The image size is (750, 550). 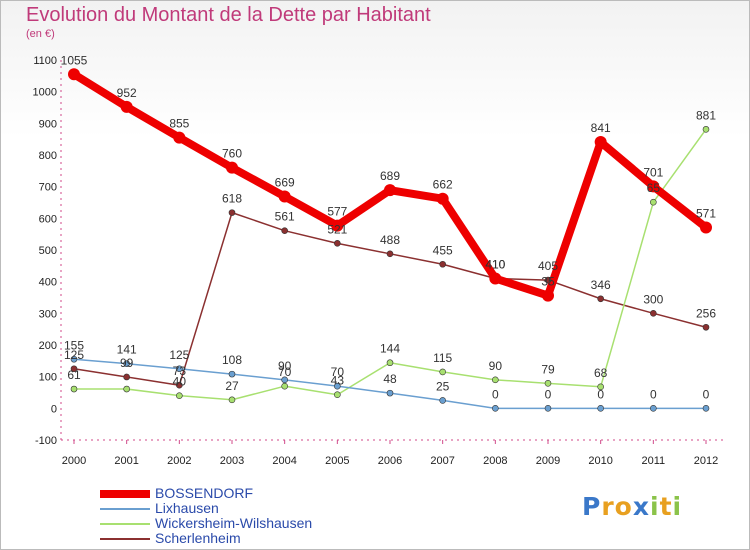 I want to click on chart-subtitle: (en €), so click(x=40, y=34).